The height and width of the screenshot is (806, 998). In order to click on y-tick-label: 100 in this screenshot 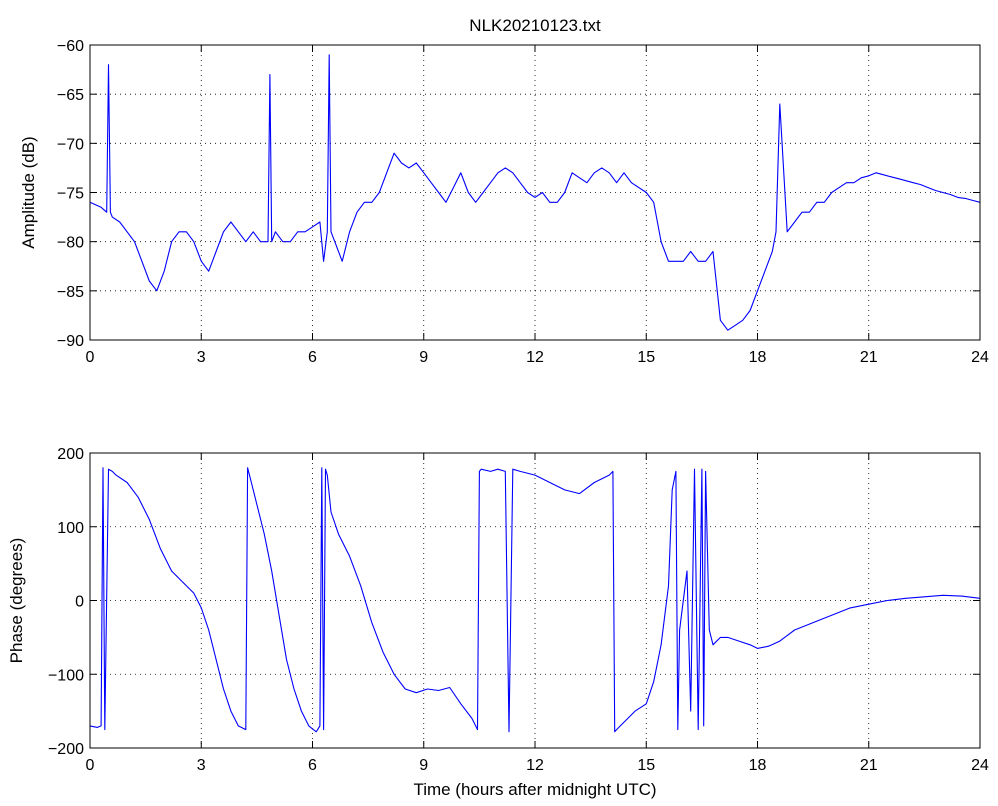, I will do `click(70, 528)`.